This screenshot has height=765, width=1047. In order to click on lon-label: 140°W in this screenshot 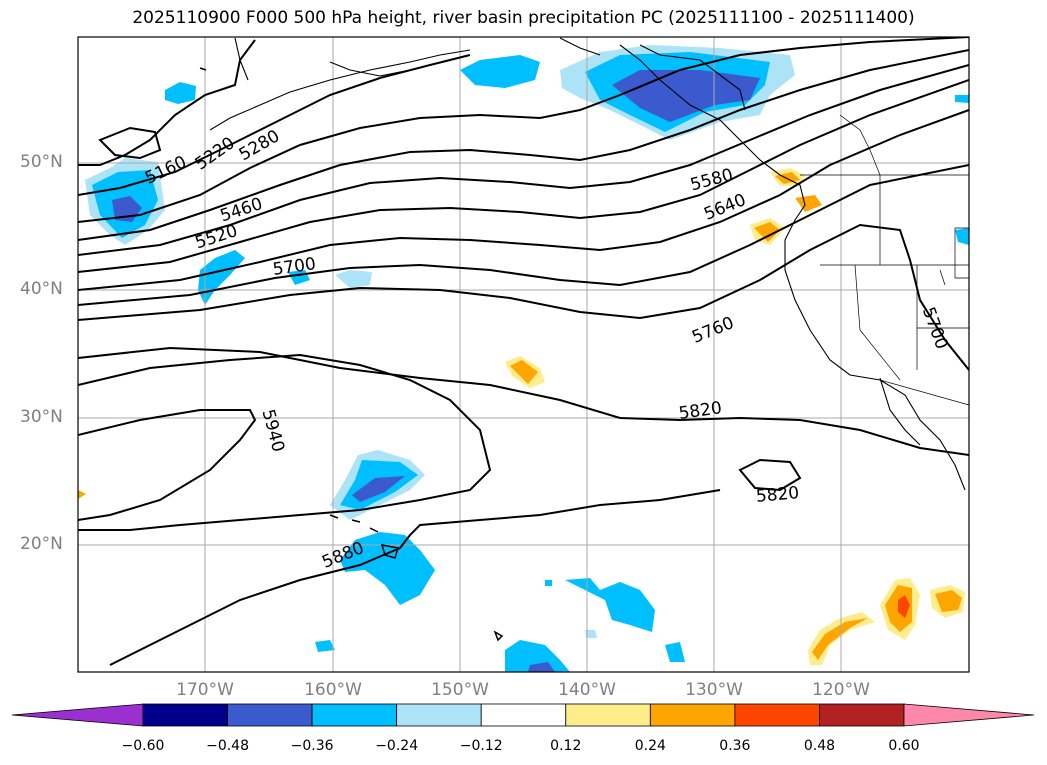, I will do `click(587, 690)`.